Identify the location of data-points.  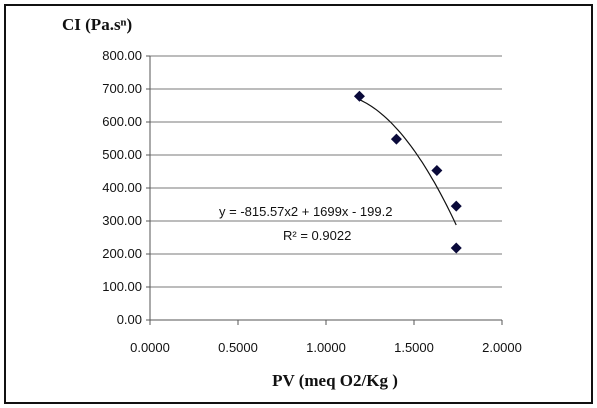
(407, 172).